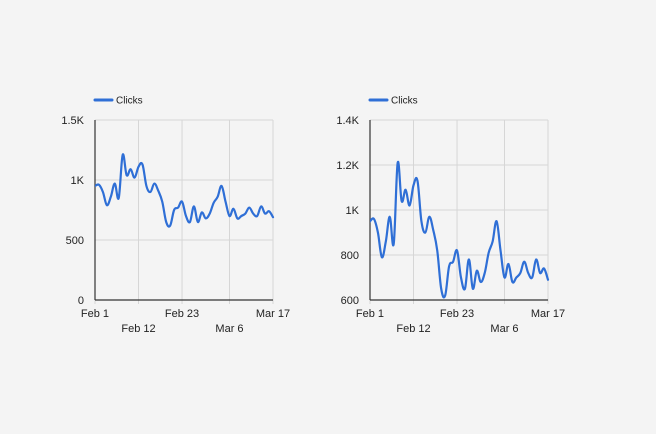  Describe the element at coordinates (350, 301) in the screenshot. I see `y-tick-label: 600` at that location.